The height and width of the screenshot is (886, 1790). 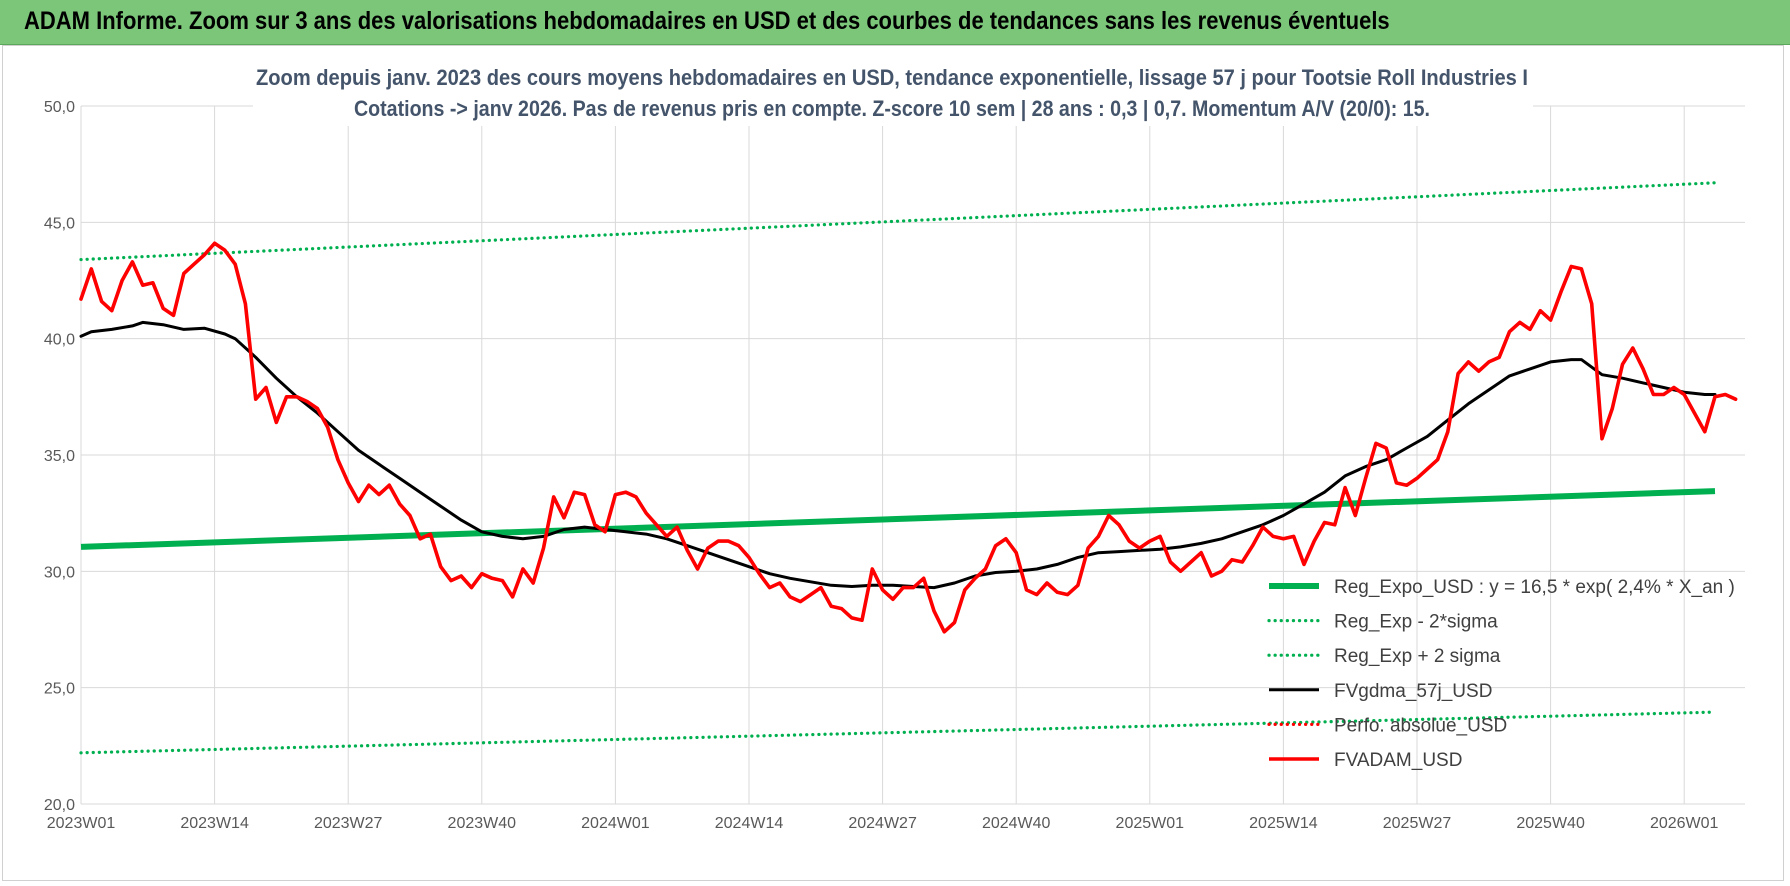 What do you see at coordinates (1684, 823) in the screenshot?
I see `x-tick-label: 2026W01` at bounding box center [1684, 823].